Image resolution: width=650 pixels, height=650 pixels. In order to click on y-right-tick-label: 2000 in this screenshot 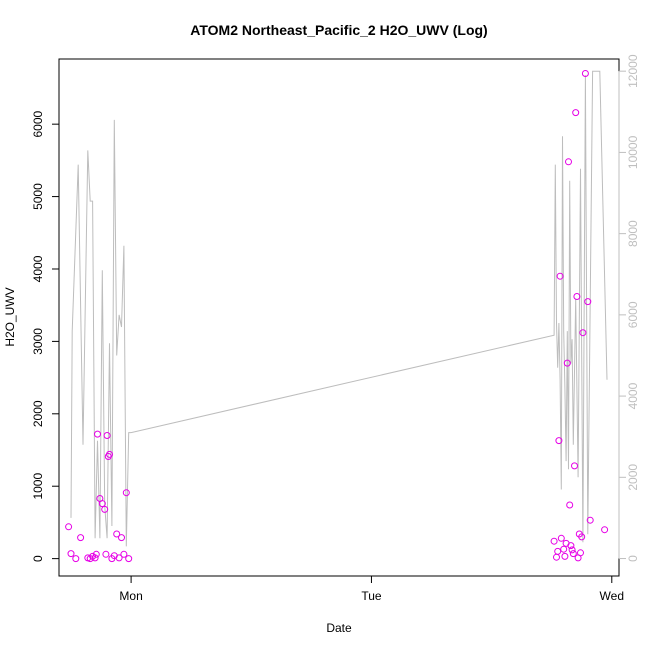, I will do `click(633, 477)`.